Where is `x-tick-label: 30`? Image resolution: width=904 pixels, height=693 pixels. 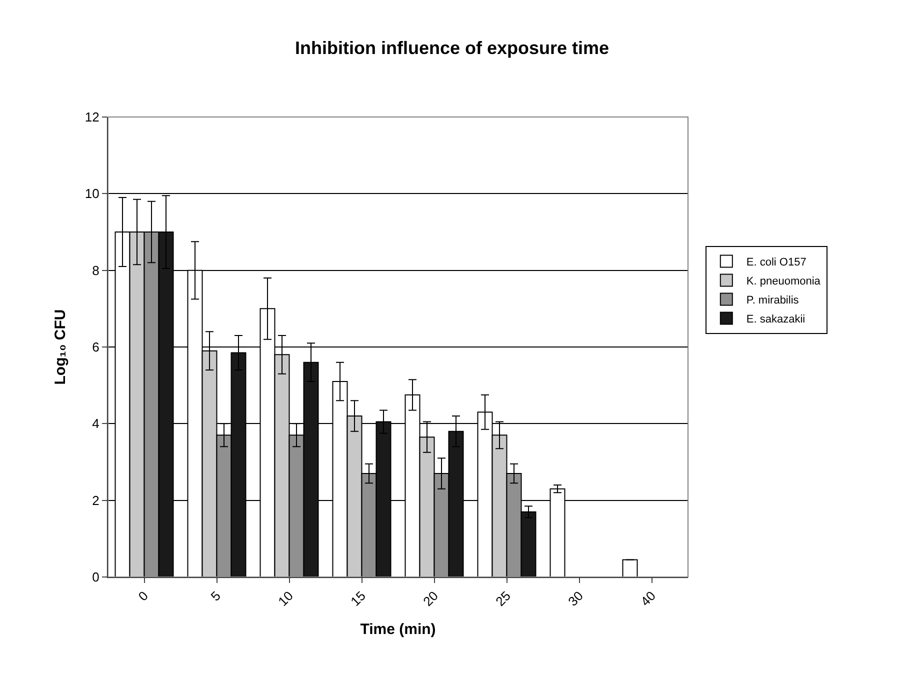
x-tick-label: 30 is located at coordinates (575, 599).